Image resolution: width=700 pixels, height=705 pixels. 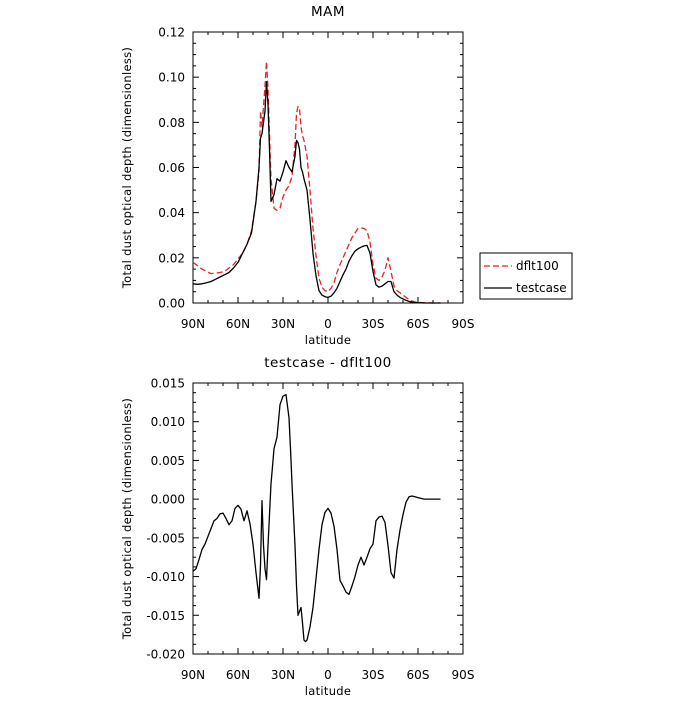 What do you see at coordinates (168, 500) in the screenshot?
I see `chart-1-y-tick-label: 0.000` at bounding box center [168, 500].